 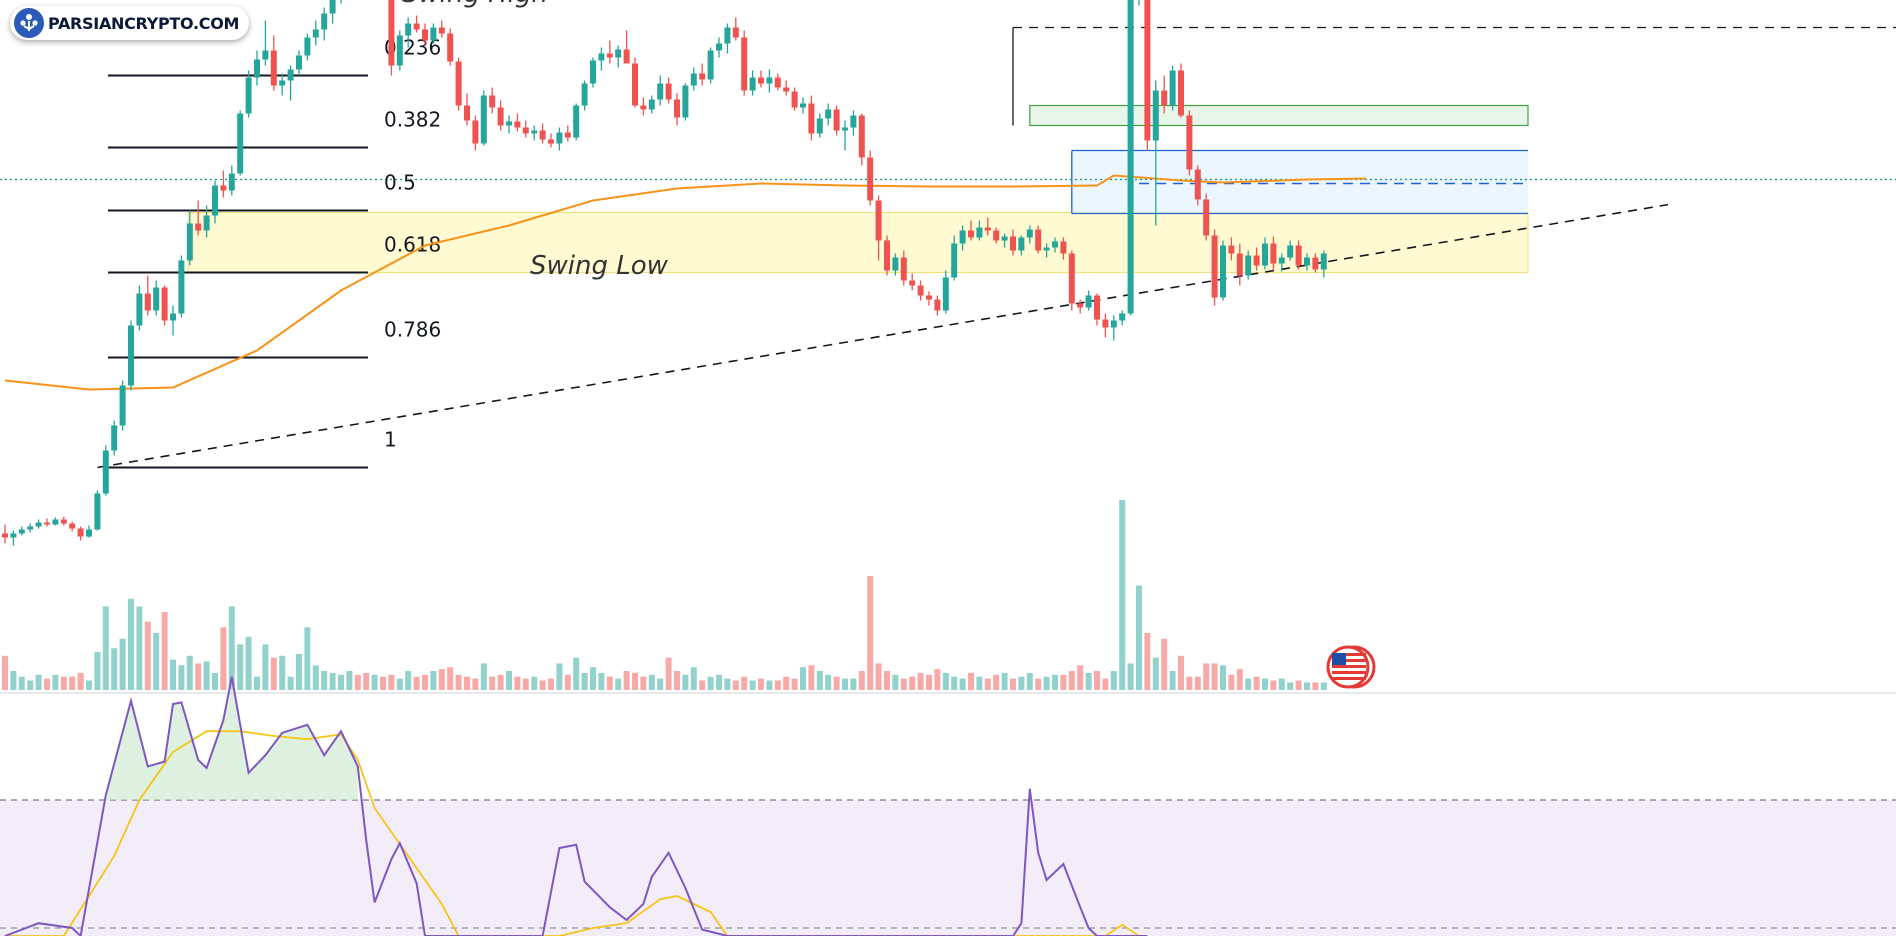 What do you see at coordinates (572, 833) in the screenshot?
I see `oscillator-signal-line` at bounding box center [572, 833].